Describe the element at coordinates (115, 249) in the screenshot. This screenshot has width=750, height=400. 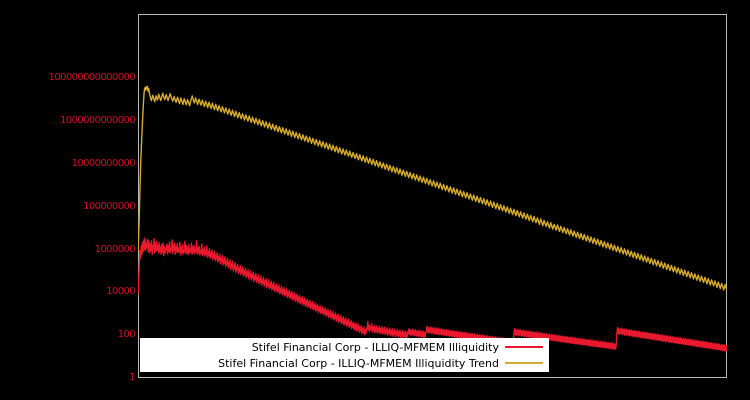
I see `y-axis-tick-label: 1000000` at that location.